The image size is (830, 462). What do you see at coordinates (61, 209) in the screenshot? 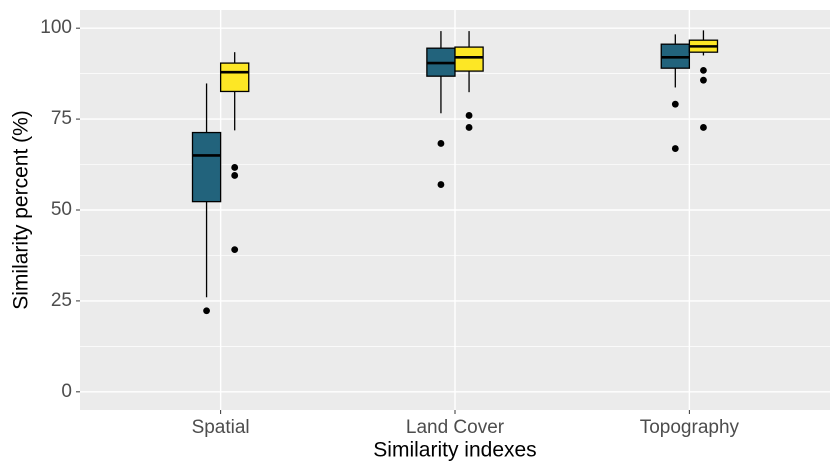
I see `y-tick-label: 50` at bounding box center [61, 209].